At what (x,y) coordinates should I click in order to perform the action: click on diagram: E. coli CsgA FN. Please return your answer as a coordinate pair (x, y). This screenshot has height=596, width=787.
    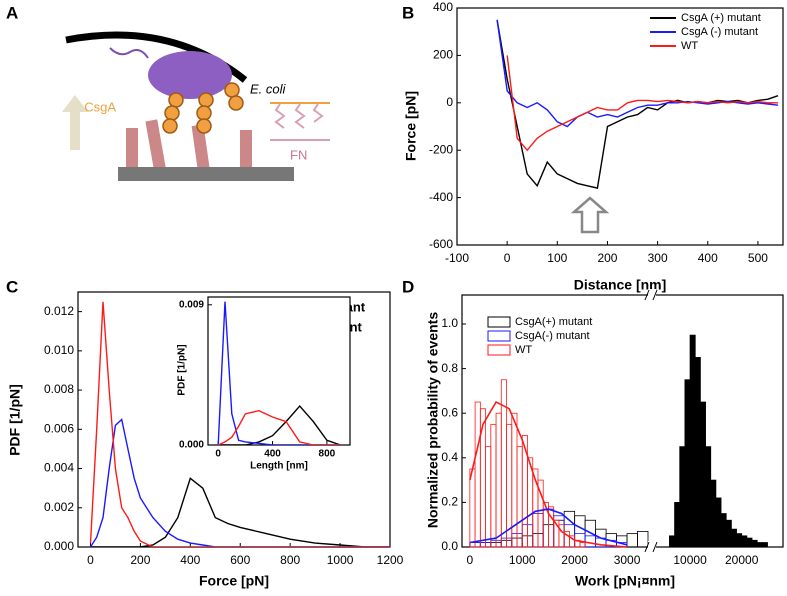
    Looking at the image, I should click on (196, 106).